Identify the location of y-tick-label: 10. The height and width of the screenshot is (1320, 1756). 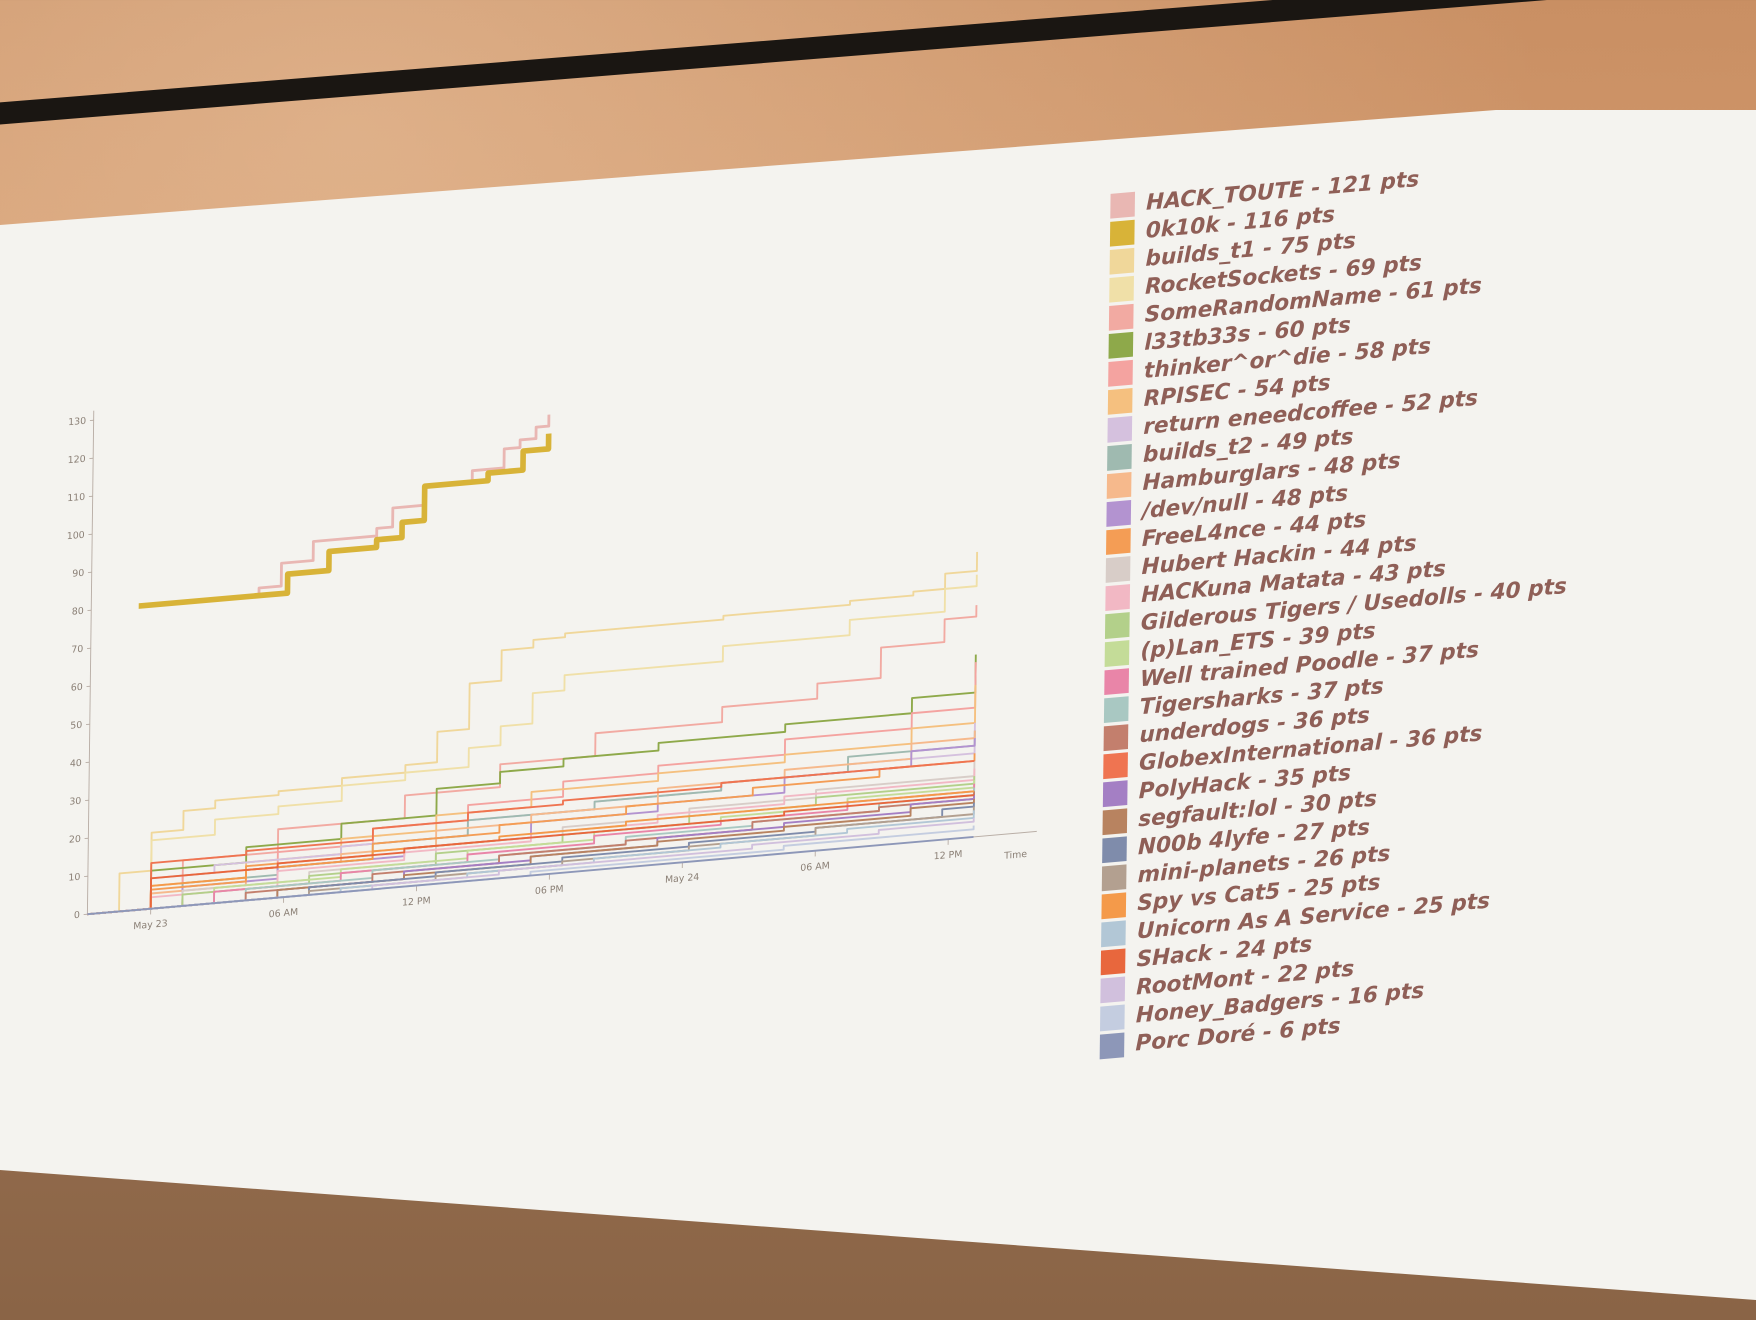
(74, 878).